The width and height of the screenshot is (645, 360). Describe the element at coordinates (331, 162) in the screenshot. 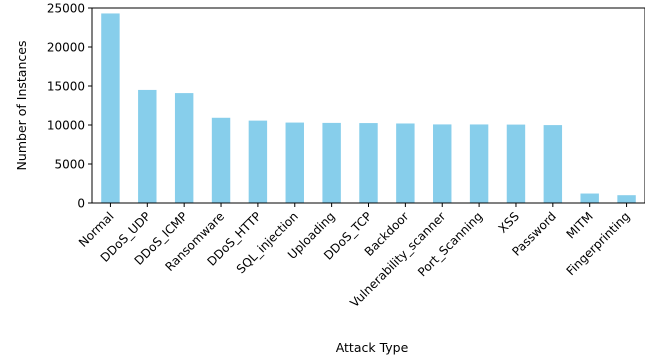

I see `bar-uploading` at that location.